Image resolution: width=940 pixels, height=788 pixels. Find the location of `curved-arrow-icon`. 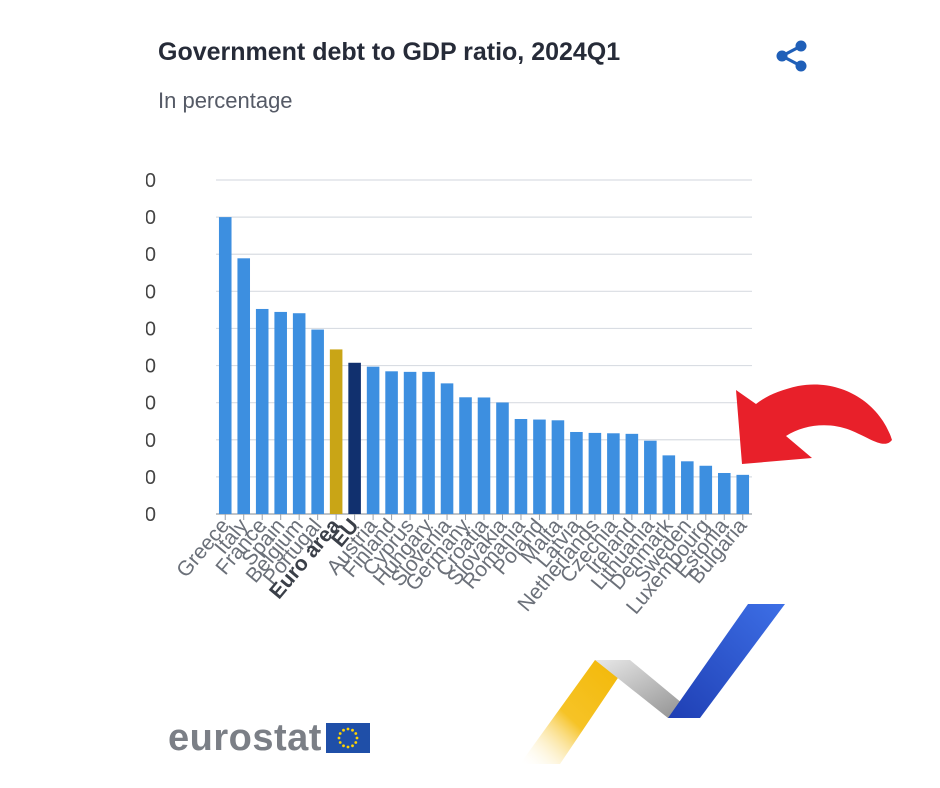

curved-arrow-icon is located at coordinates (814, 424).